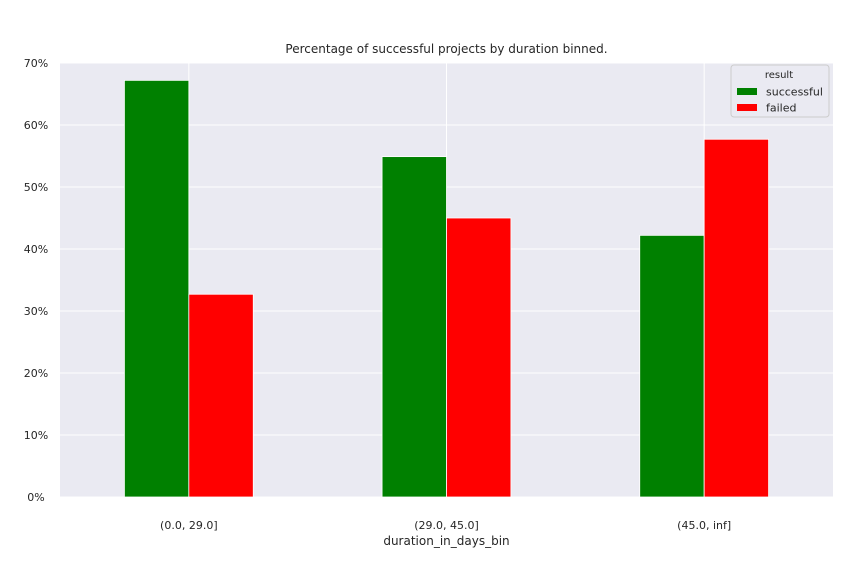 The image size is (864, 576). Describe the element at coordinates (779, 75) in the screenshot. I see `legend-title: result` at that location.